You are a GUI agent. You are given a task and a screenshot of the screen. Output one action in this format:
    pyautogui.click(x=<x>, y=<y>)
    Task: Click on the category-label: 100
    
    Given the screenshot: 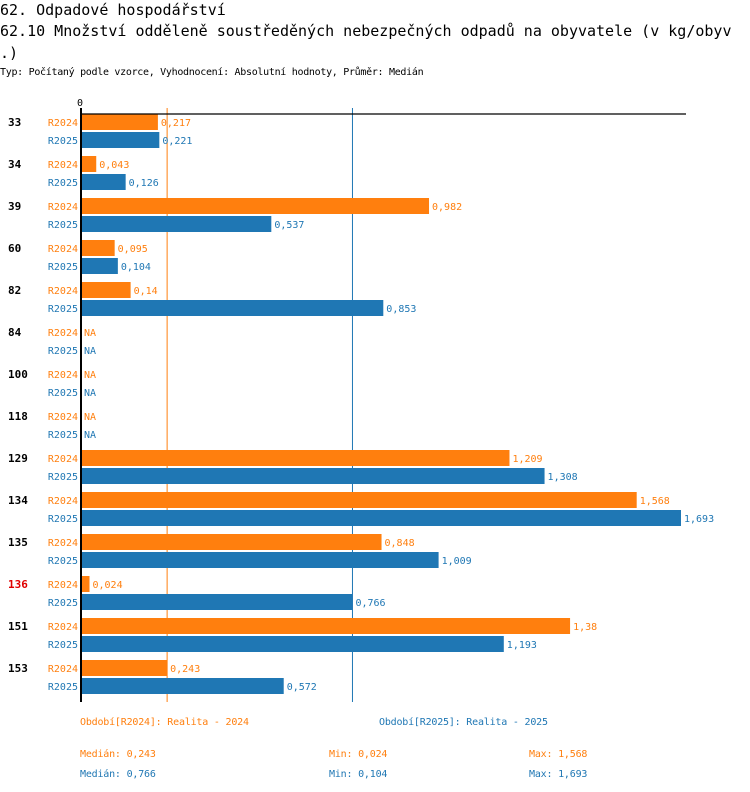 What is the action you would take?
    pyautogui.click(x=18, y=374)
    